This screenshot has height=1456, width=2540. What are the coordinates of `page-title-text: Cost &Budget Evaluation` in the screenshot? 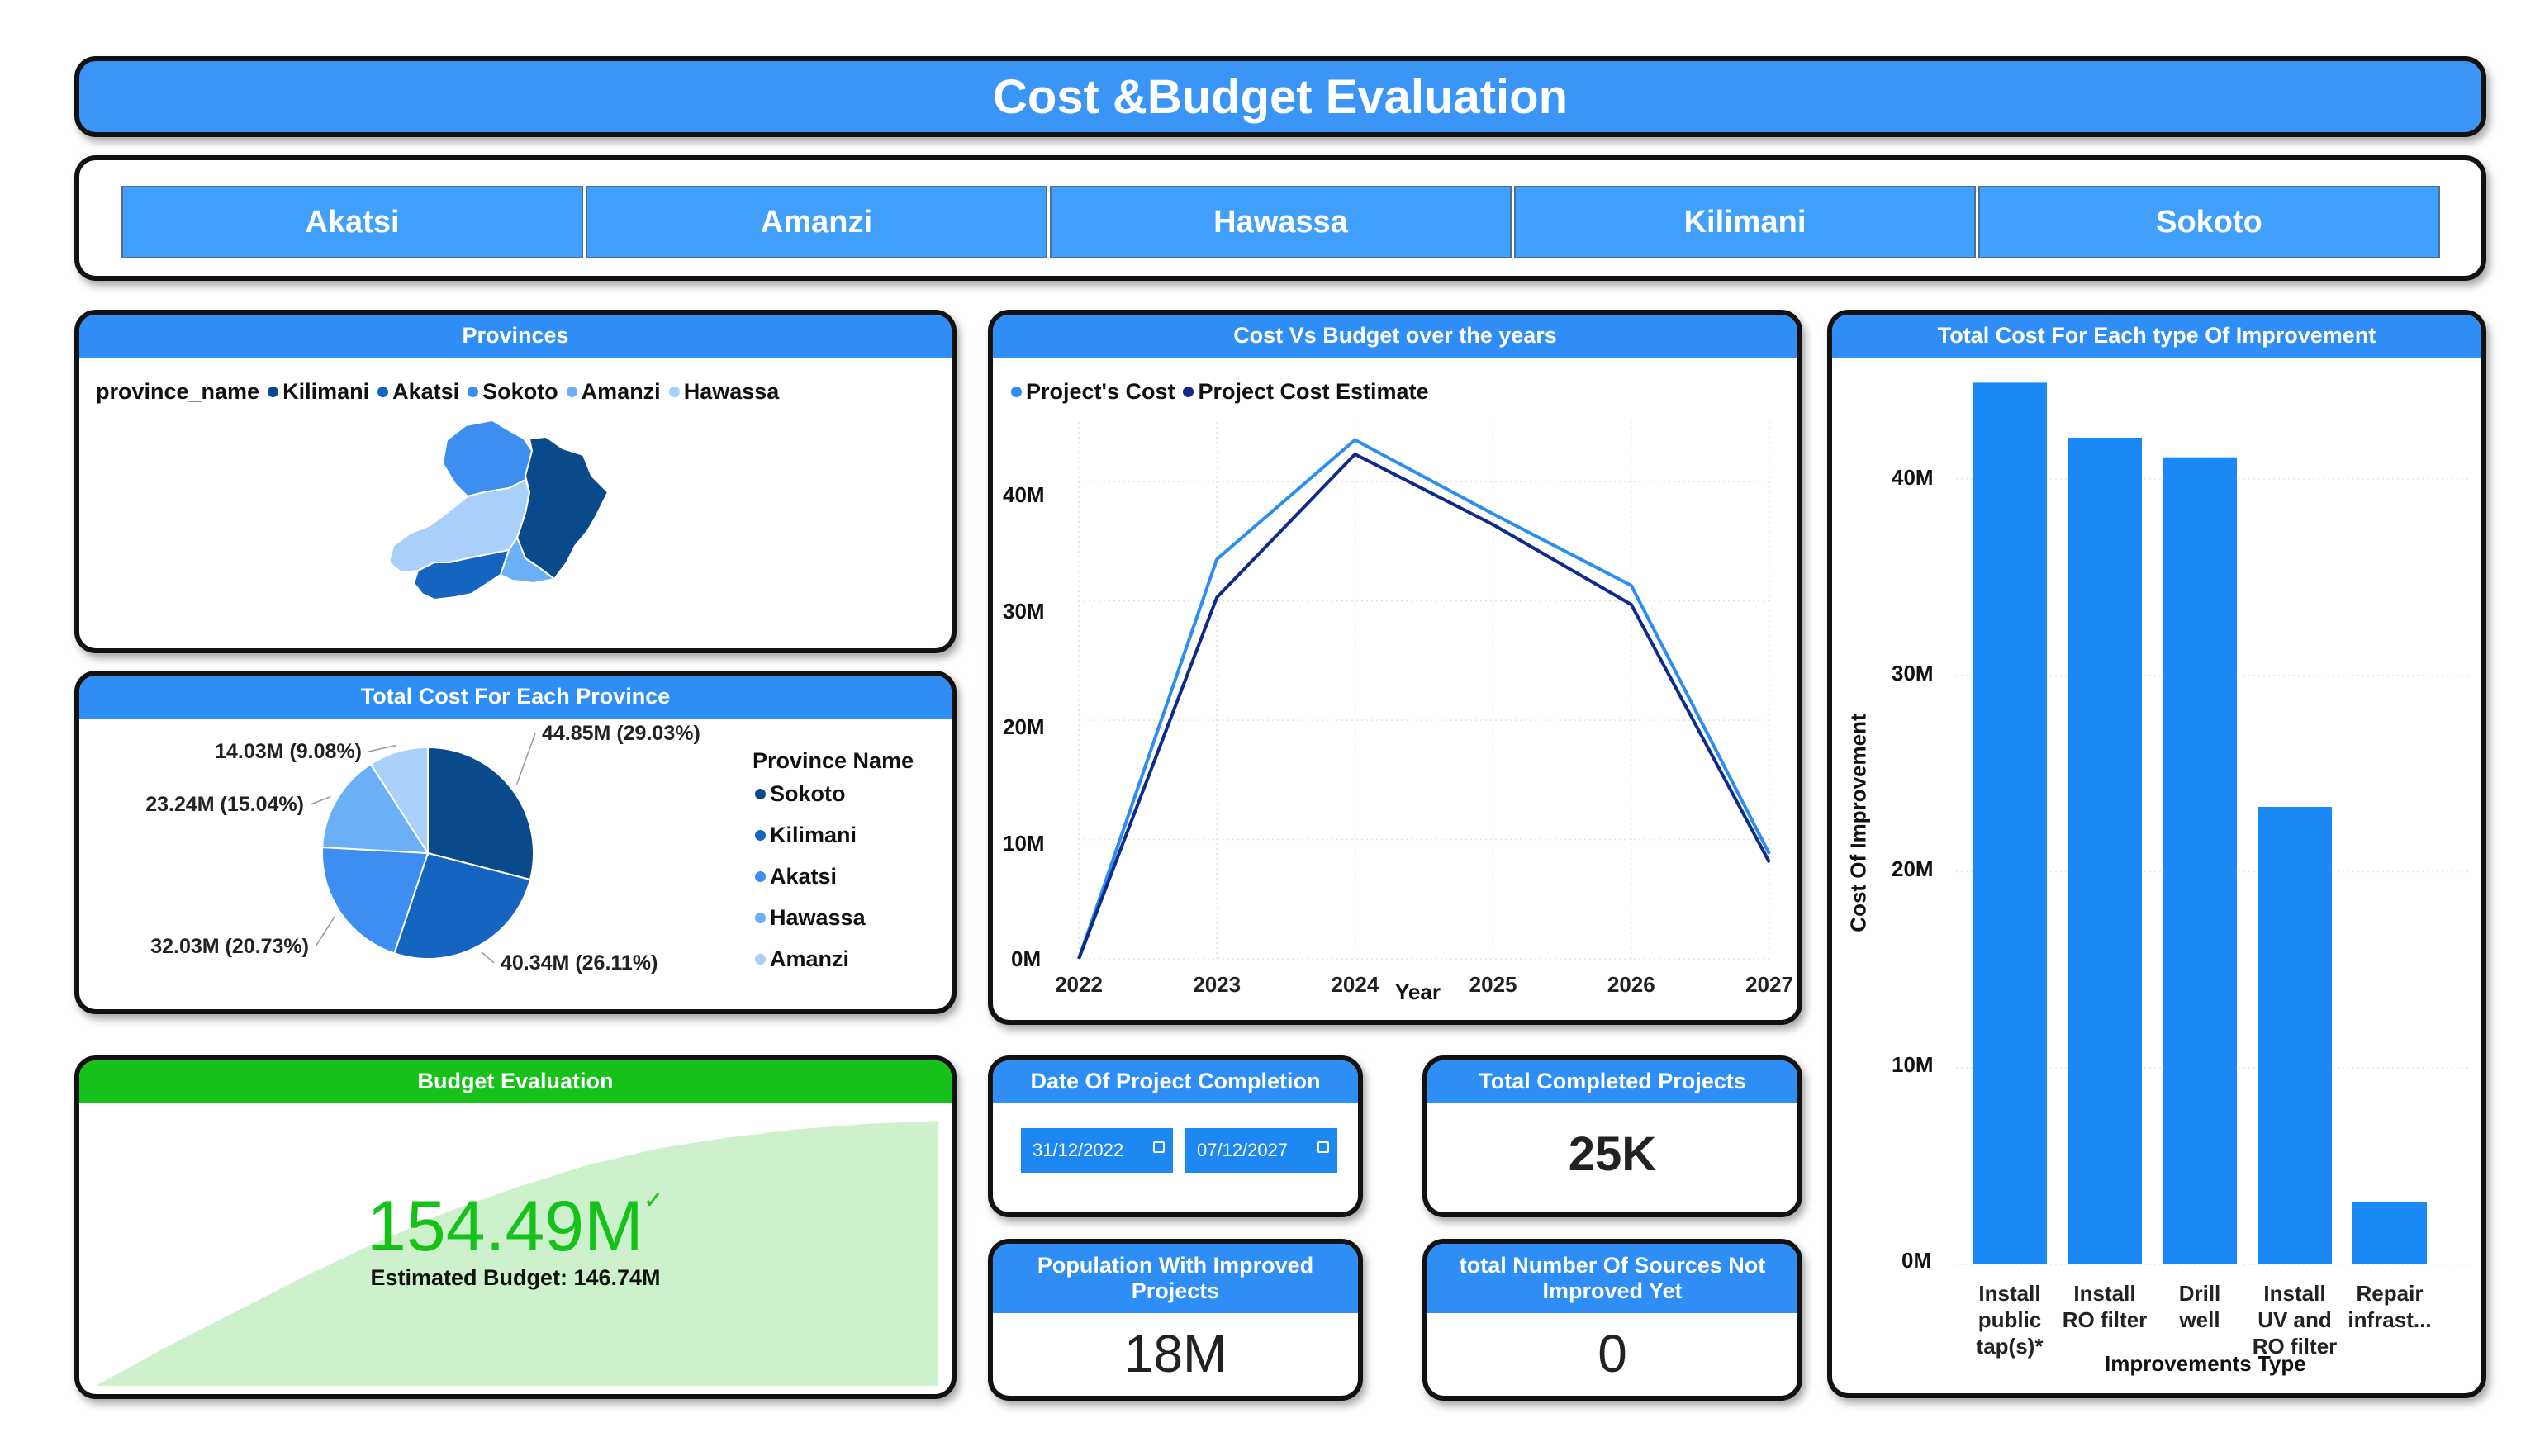 It's located at (1280, 96).